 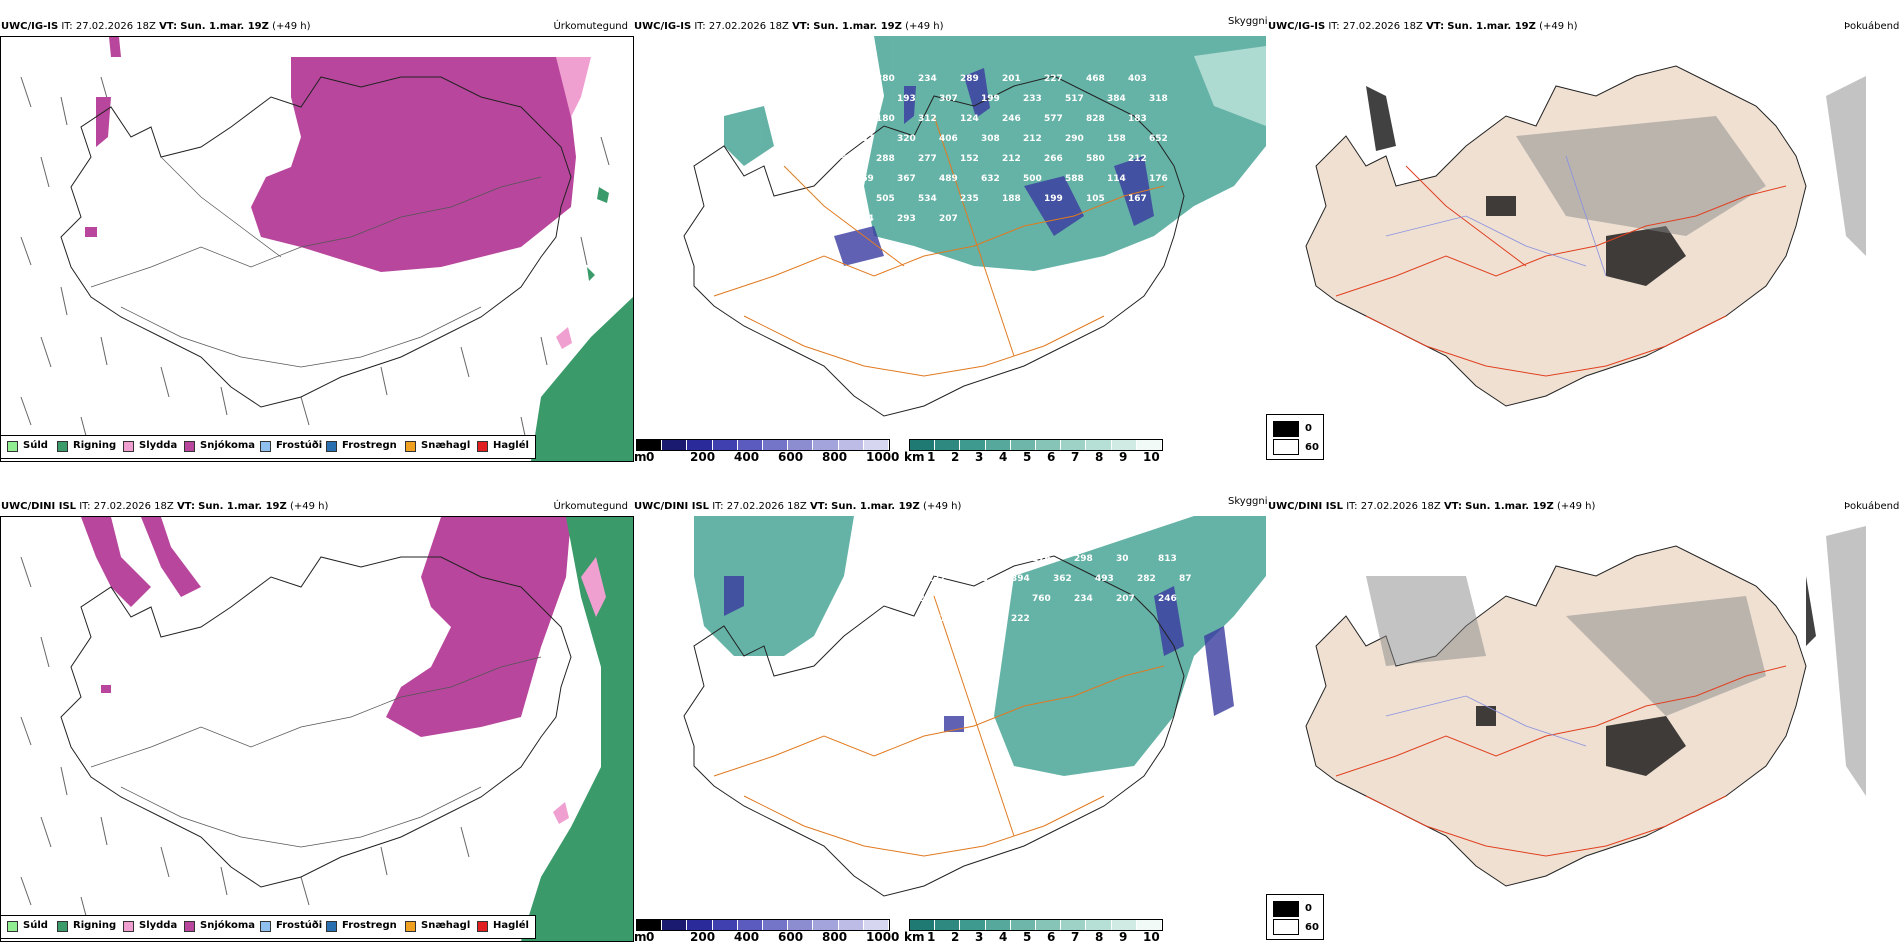 I want to click on colorbar-tick-label: 600, so click(x=791, y=456).